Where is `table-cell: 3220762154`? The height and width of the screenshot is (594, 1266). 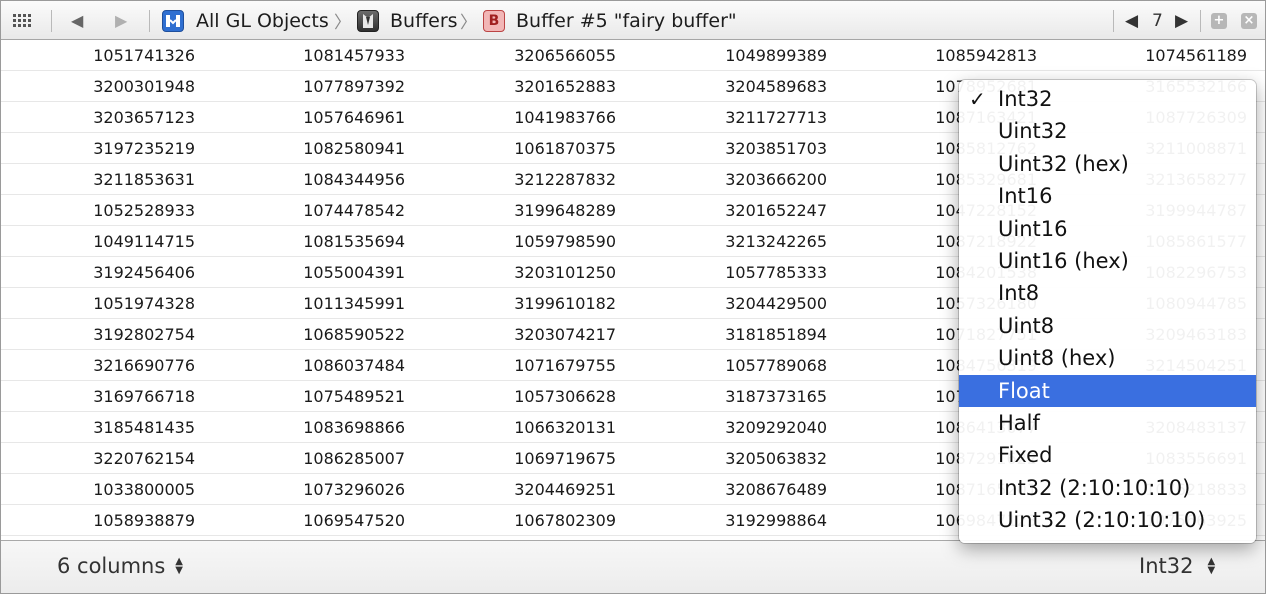
table-cell: 3220762154 is located at coordinates (144, 458).